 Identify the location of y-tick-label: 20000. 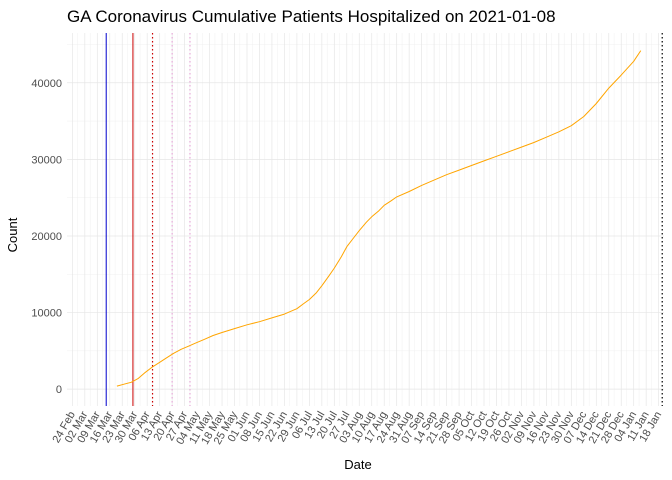
(46, 237).